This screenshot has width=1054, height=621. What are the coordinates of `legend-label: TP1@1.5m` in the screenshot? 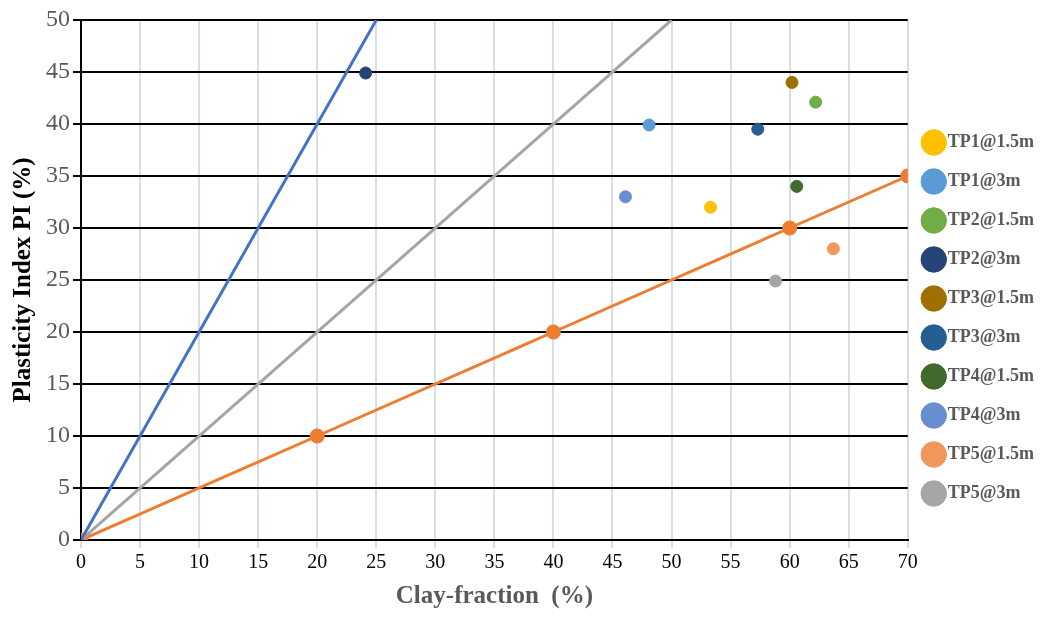 It's located at (991, 141).